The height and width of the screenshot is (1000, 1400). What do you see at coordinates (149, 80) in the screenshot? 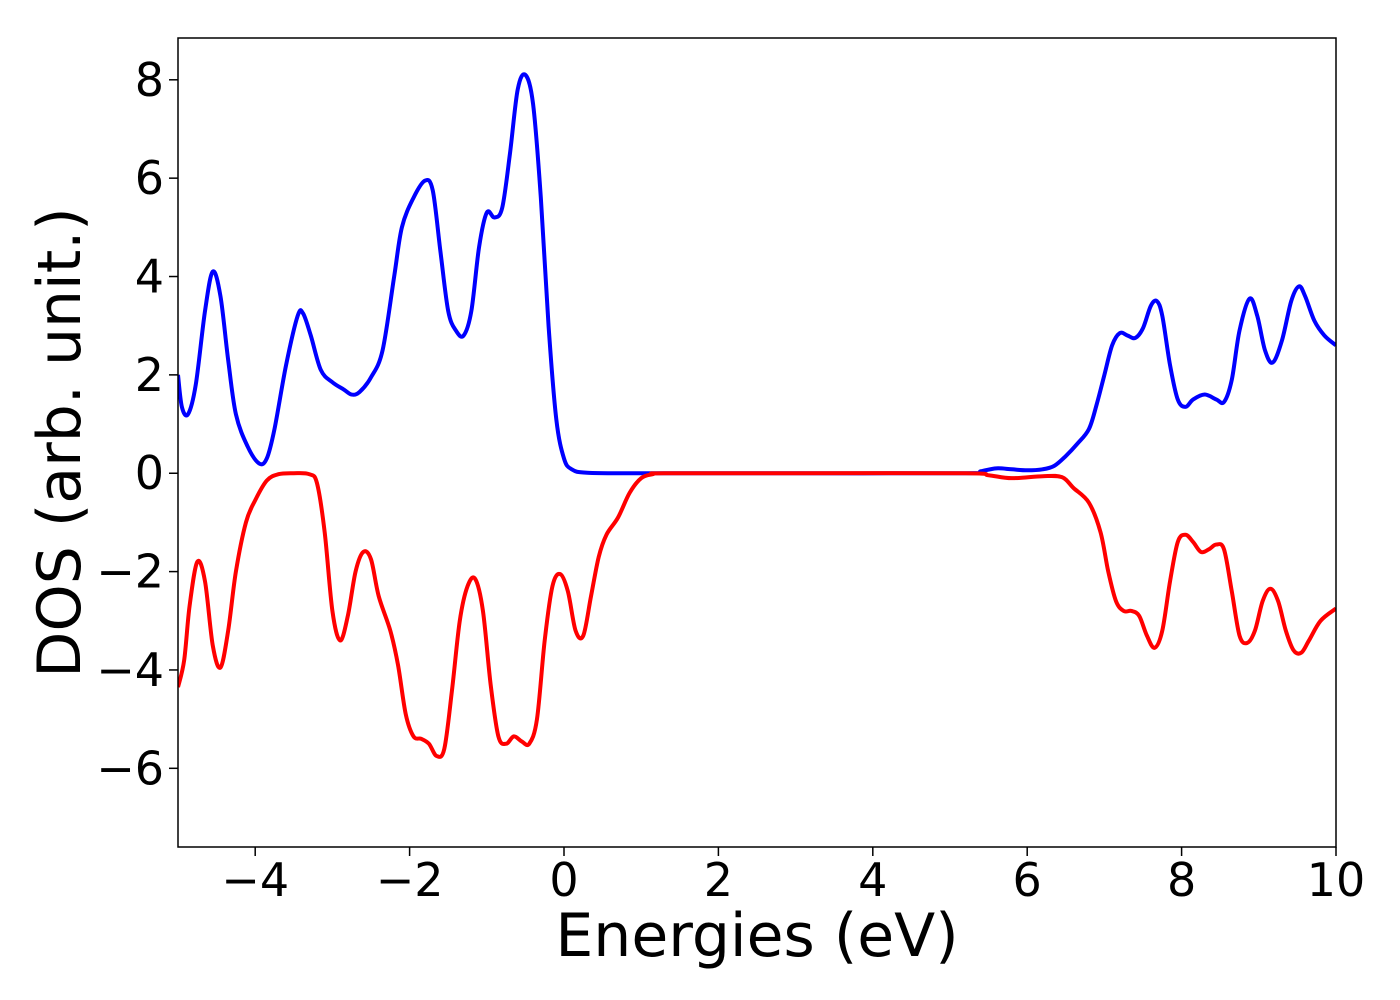
I see `y-tick-label: 8` at bounding box center [149, 80].